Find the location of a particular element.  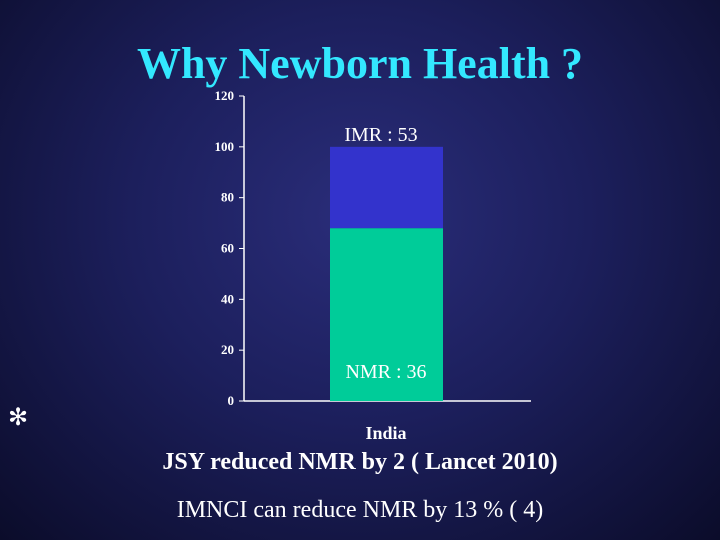

y-tick-label-60: 60 is located at coordinates (227, 248).